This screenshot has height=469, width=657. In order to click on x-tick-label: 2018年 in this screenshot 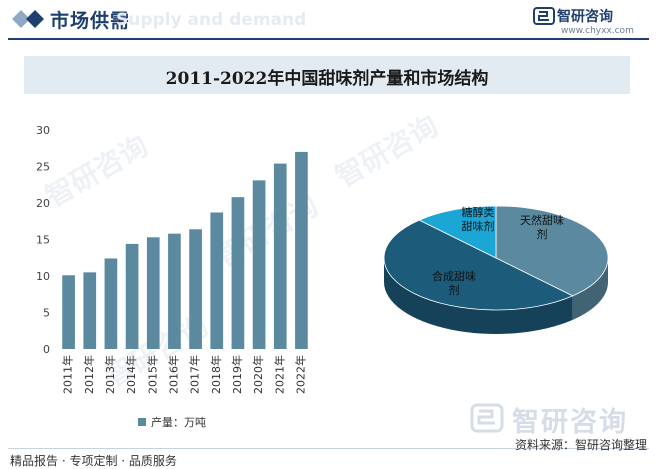, I will do `click(216, 374)`.